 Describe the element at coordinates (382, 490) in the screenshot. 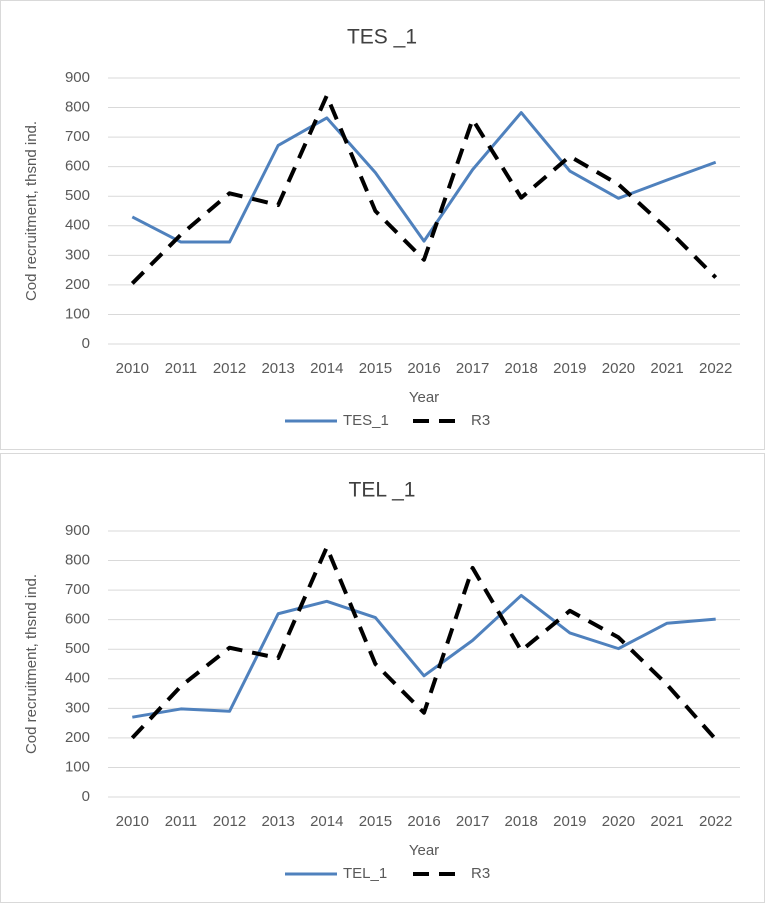

I see `chart-title: TEL _1` at that location.